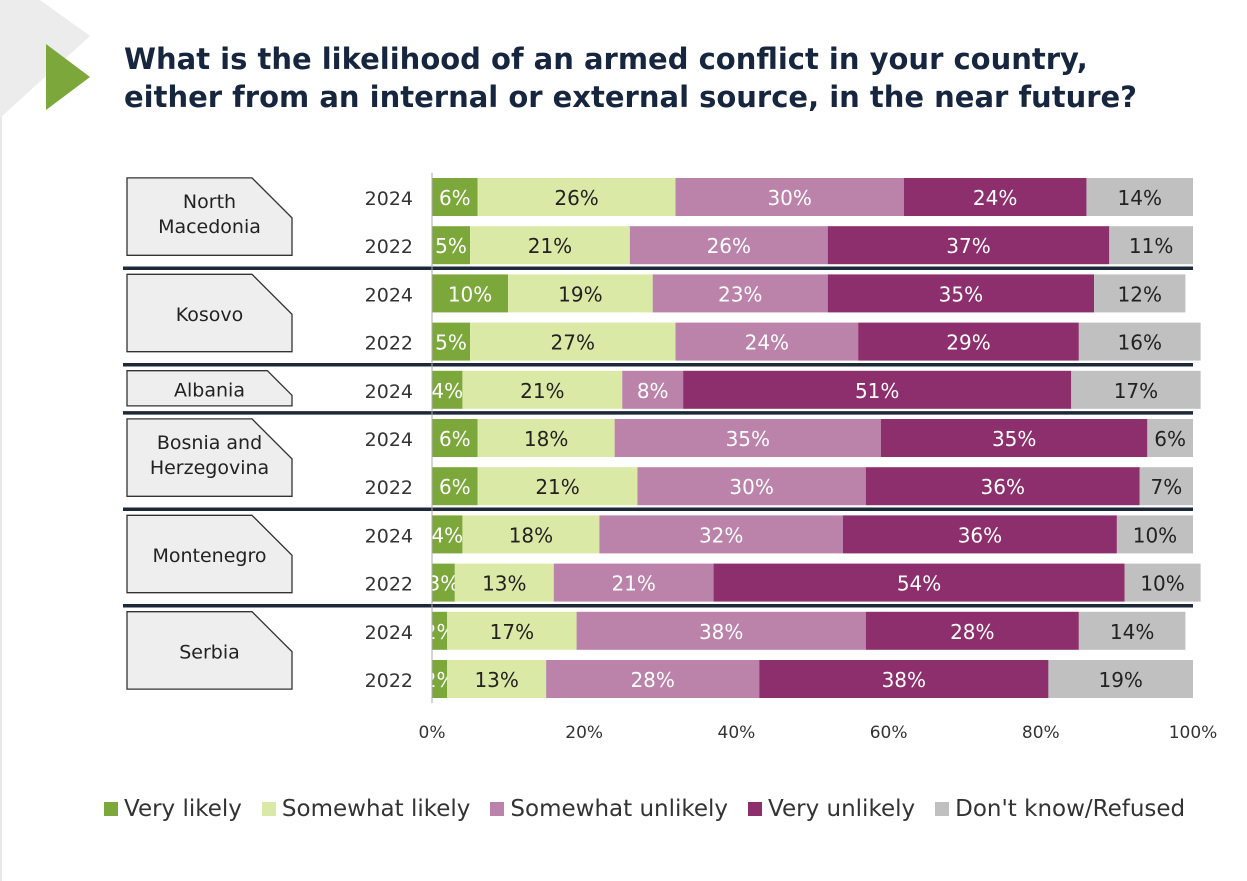 This screenshot has width=1247, height=881. What do you see at coordinates (209, 202) in the screenshot?
I see `country-label-text: North` at bounding box center [209, 202].